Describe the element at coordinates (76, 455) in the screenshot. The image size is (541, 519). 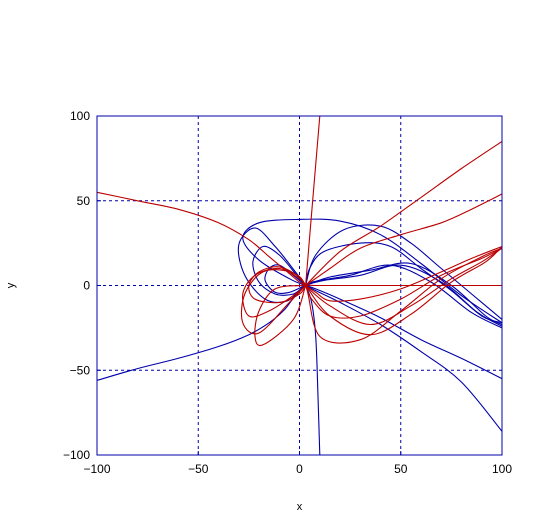
I see `y-tick-label: −100` at that location.